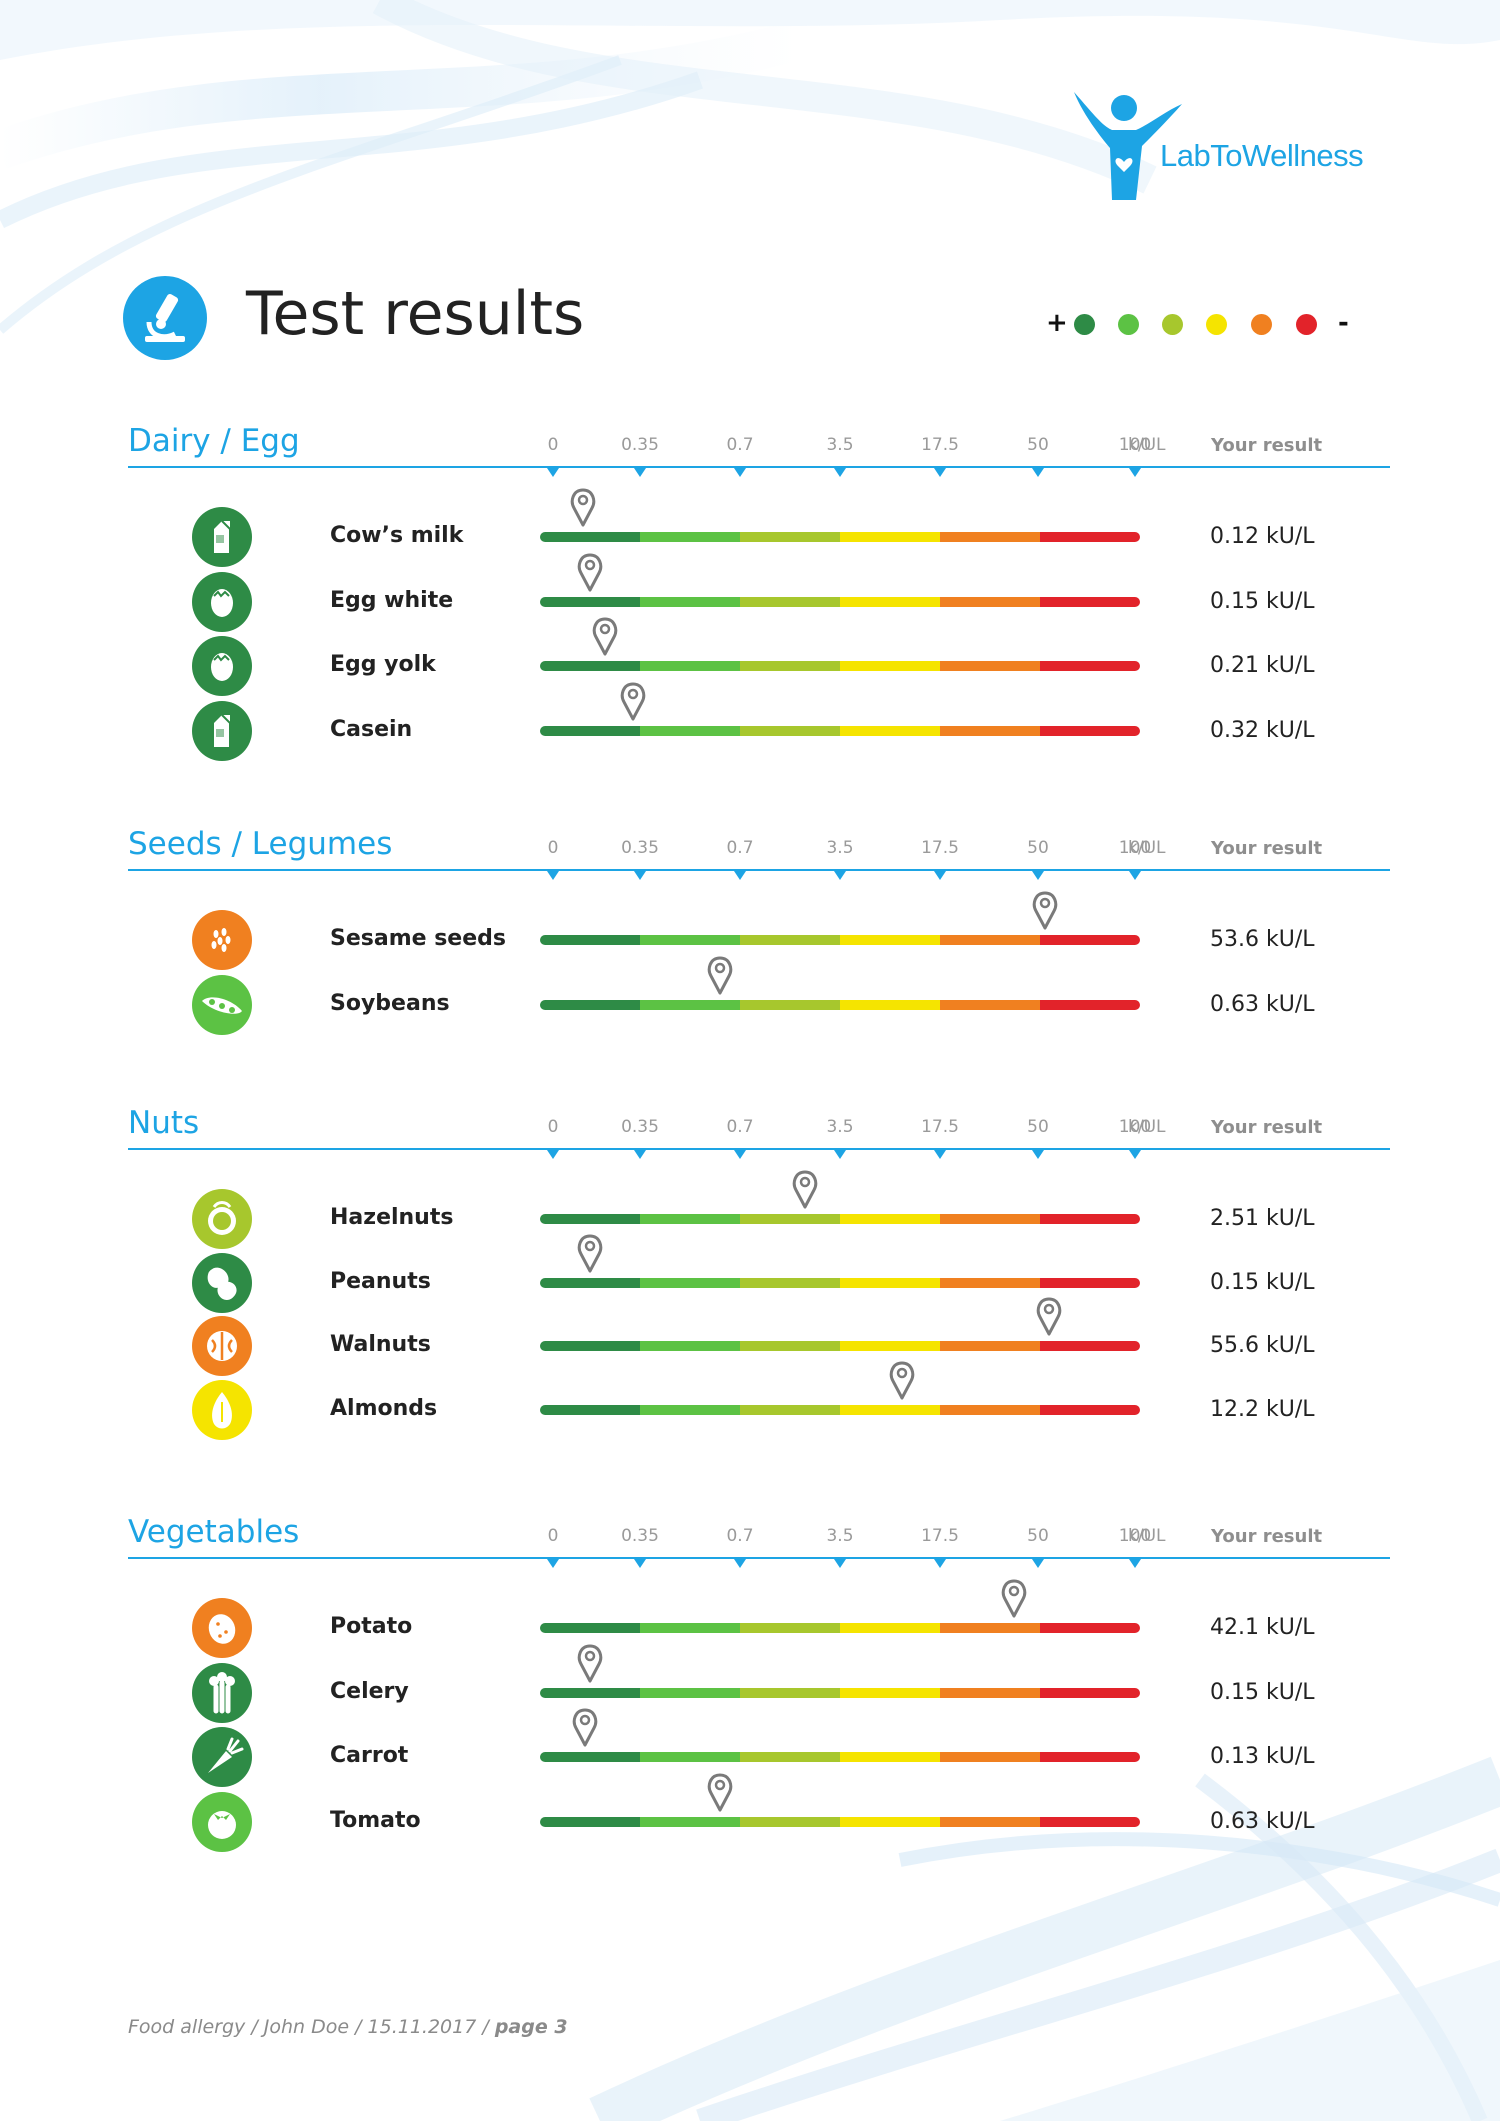 The image size is (1500, 2121). I want to click on result-row: Casein 0.32 kU/L, so click(750, 736).